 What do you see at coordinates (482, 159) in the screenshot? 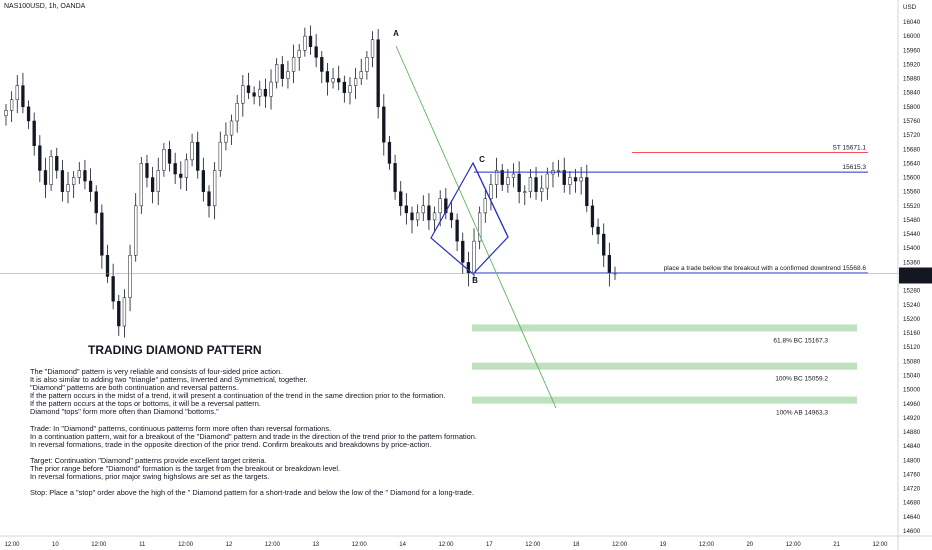
I see `pattern-point-c: C` at bounding box center [482, 159].